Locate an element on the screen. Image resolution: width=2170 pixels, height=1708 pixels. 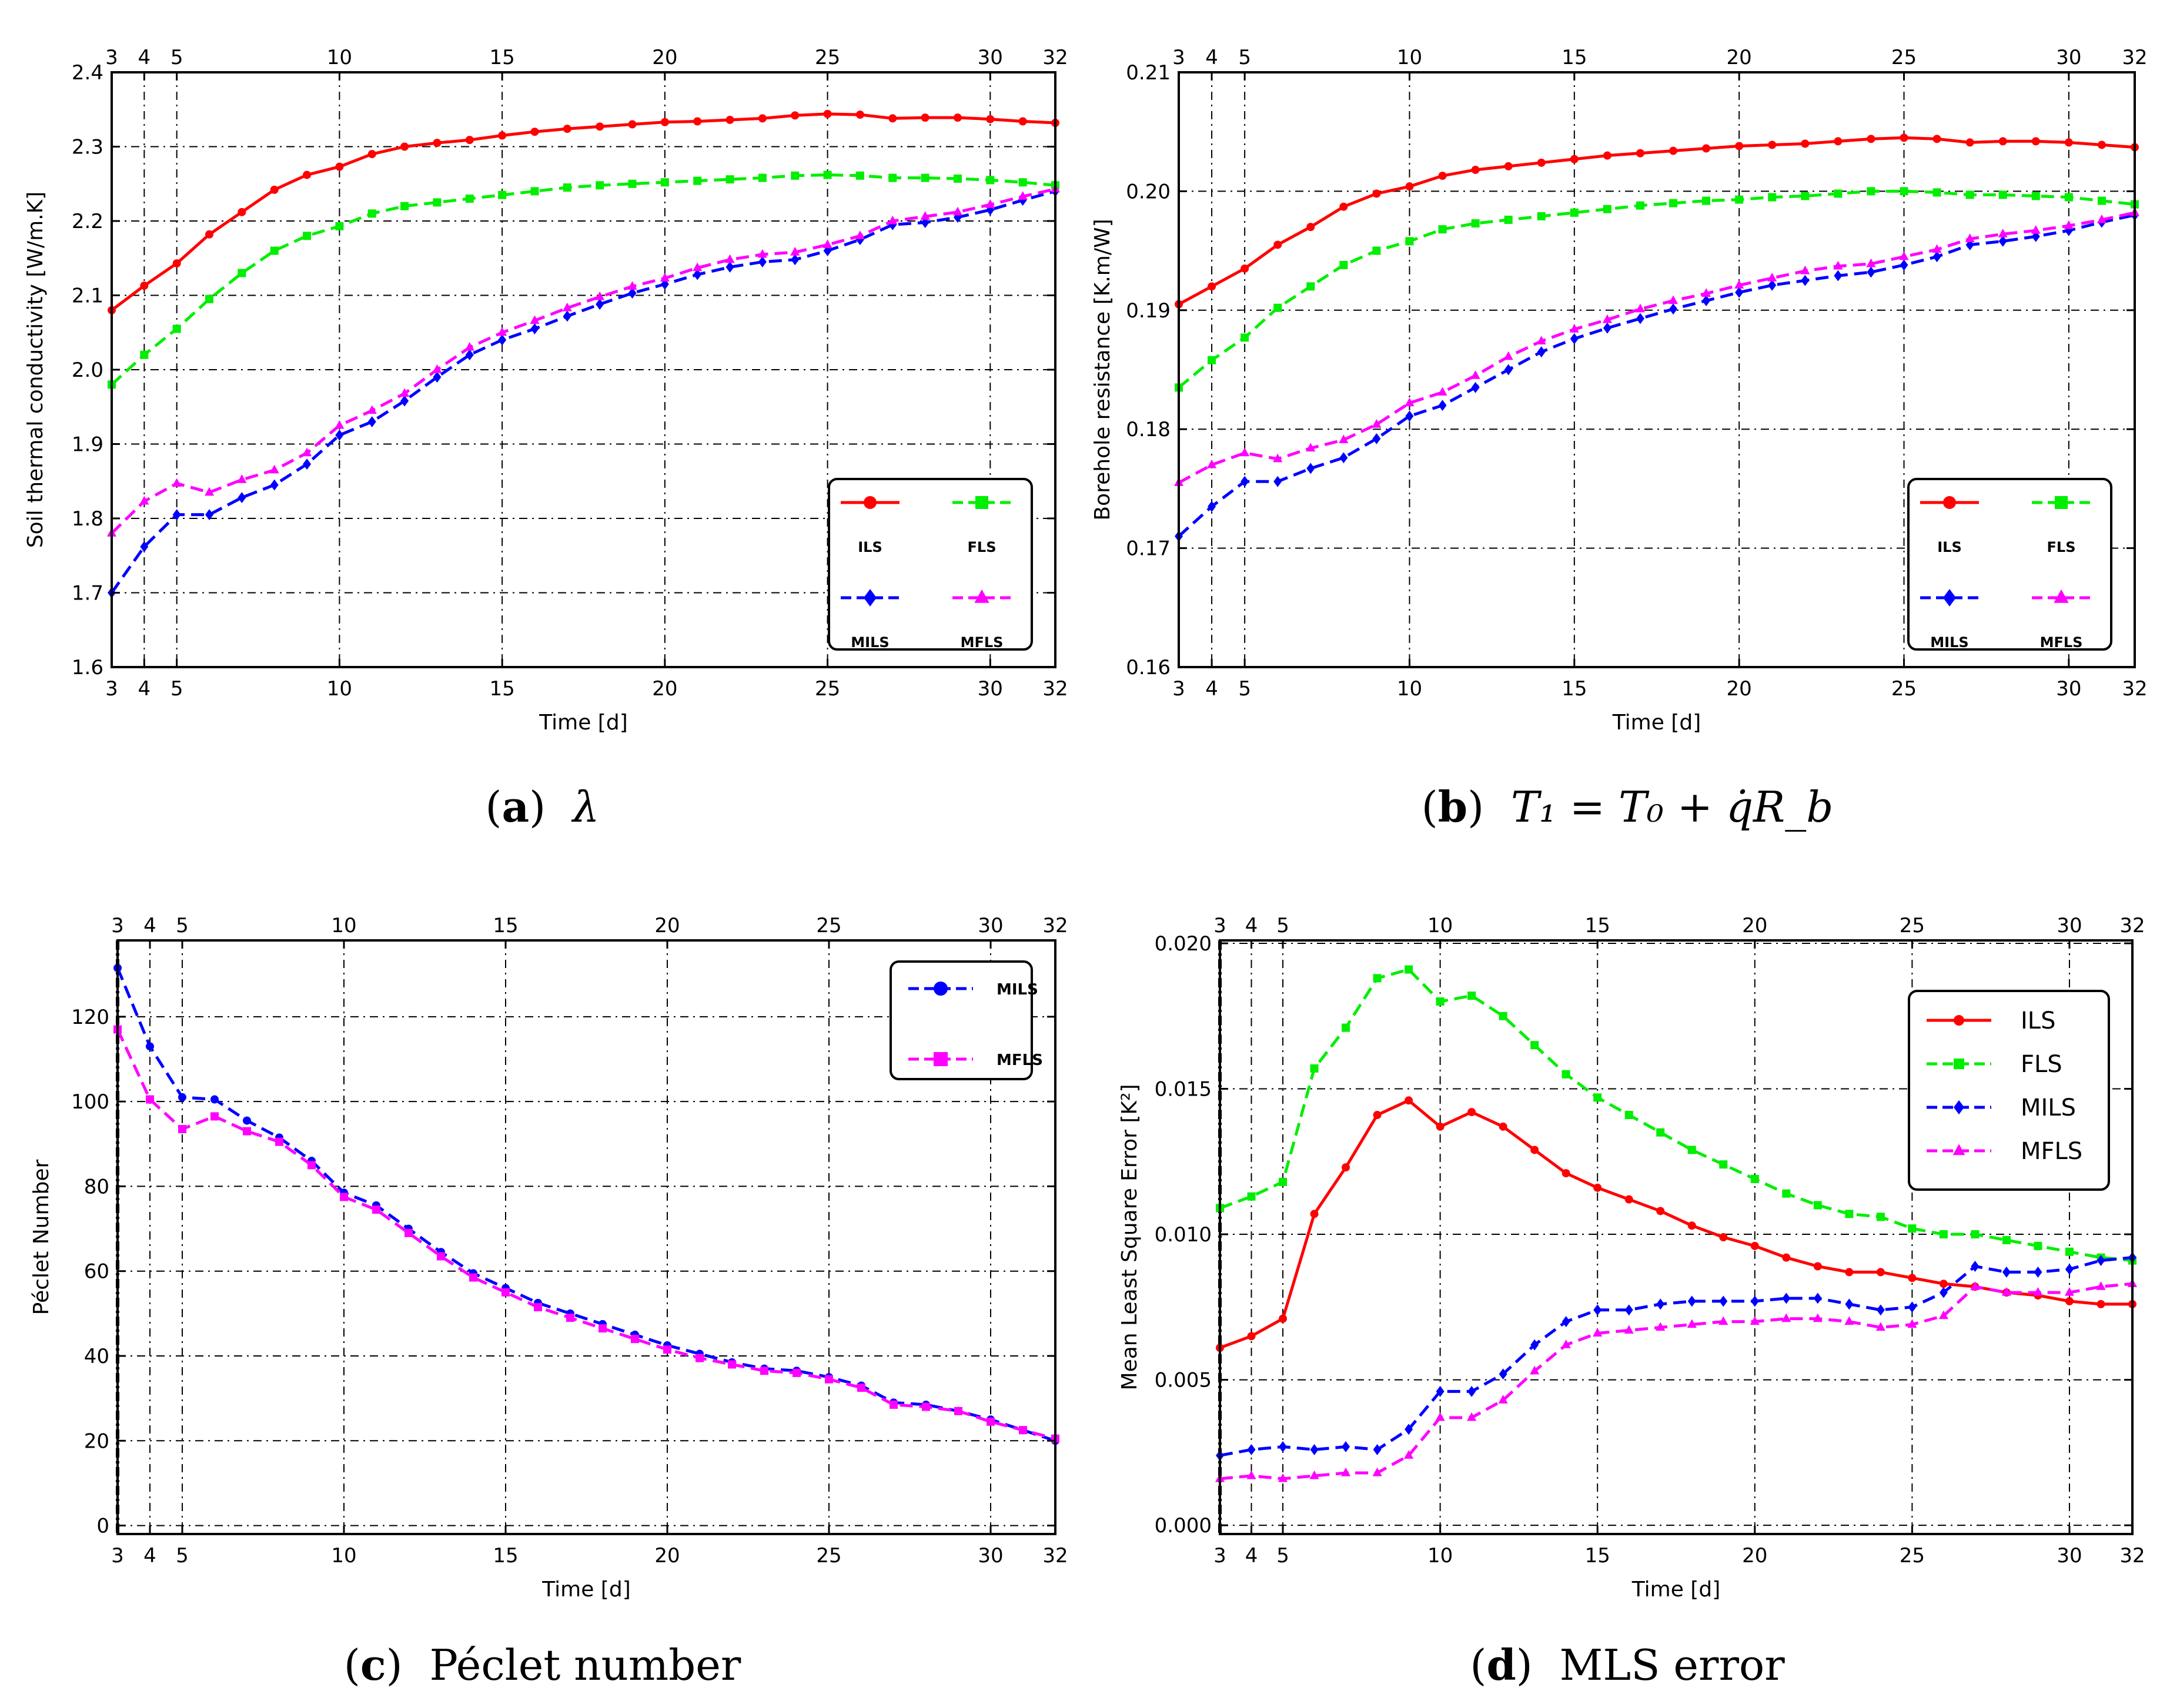
chart-a-xtick-label-bottom-2: 5 is located at coordinates (177, 689).